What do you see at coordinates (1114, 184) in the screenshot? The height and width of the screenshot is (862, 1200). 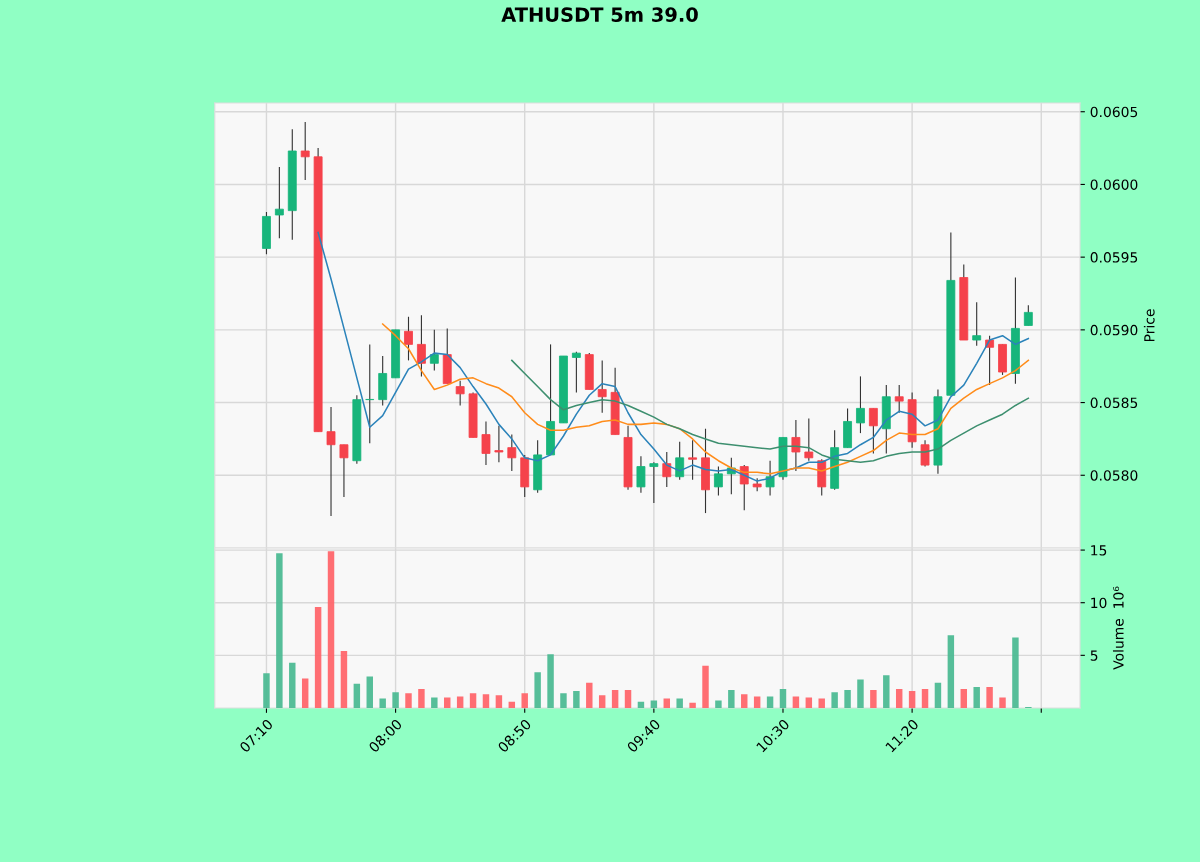 I see `y-tick-label: 0.0600` at bounding box center [1114, 184].